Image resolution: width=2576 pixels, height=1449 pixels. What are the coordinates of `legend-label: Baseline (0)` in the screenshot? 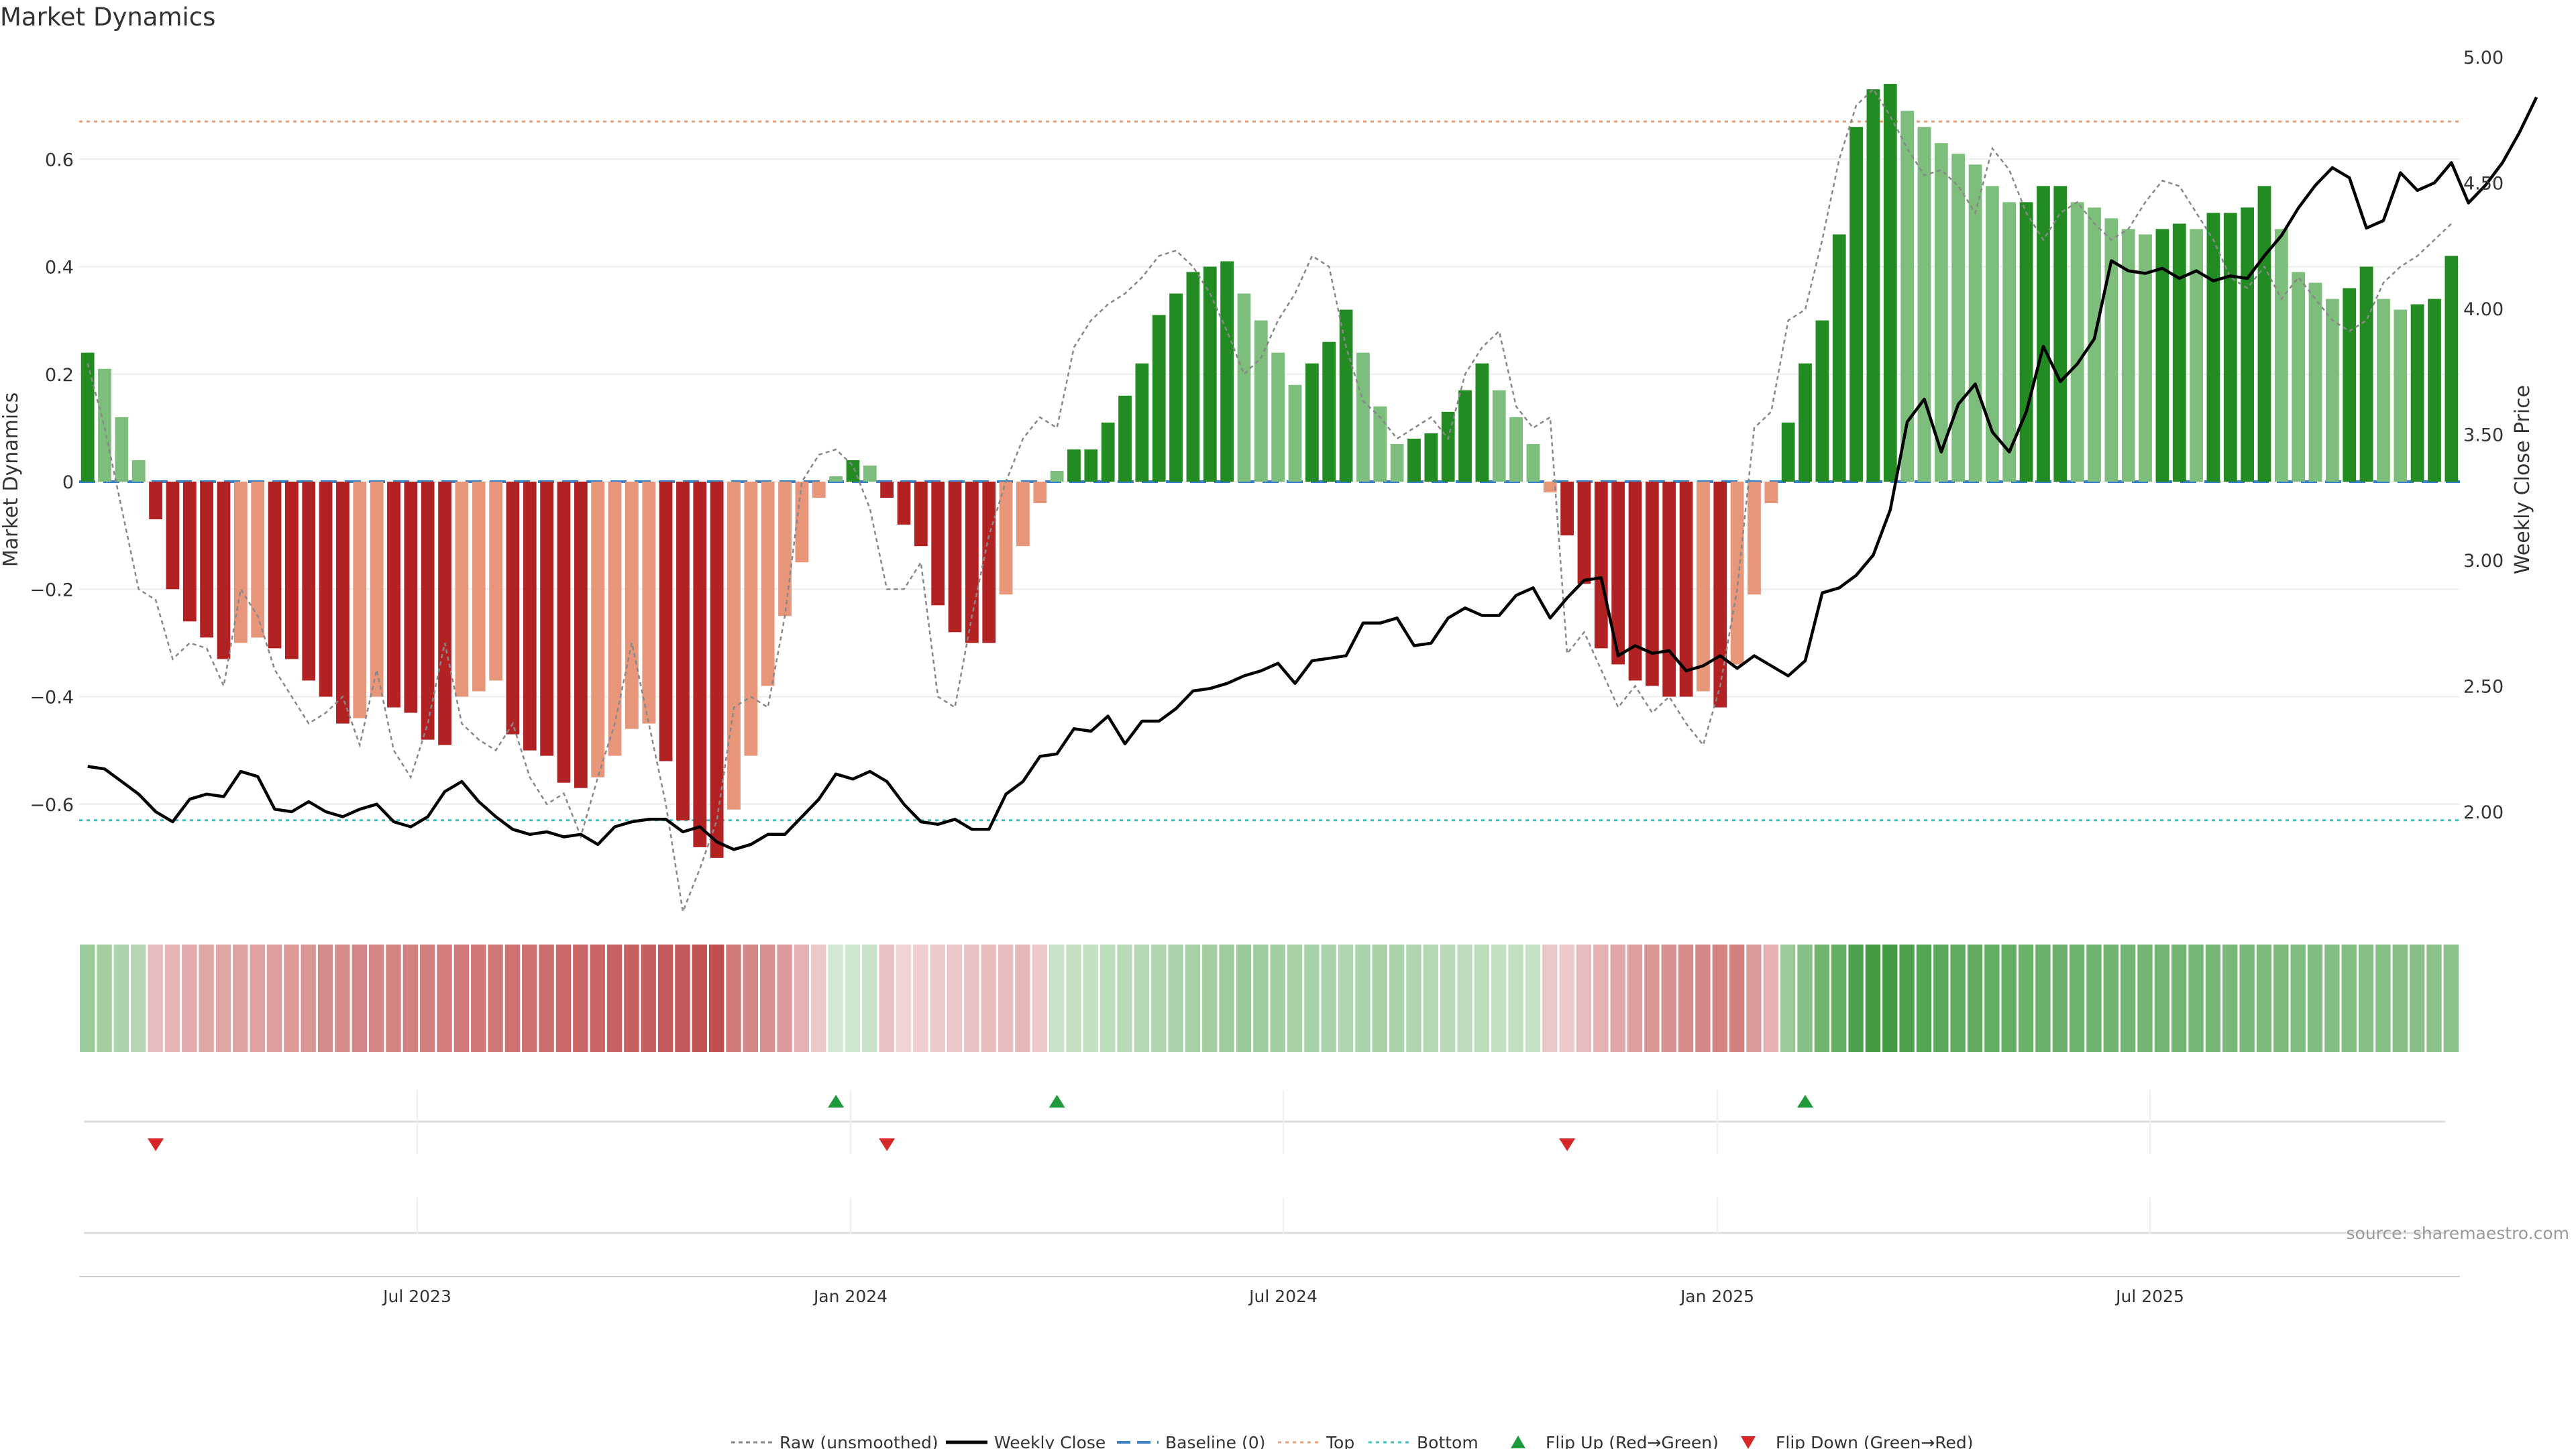 It's located at (1215, 1441).